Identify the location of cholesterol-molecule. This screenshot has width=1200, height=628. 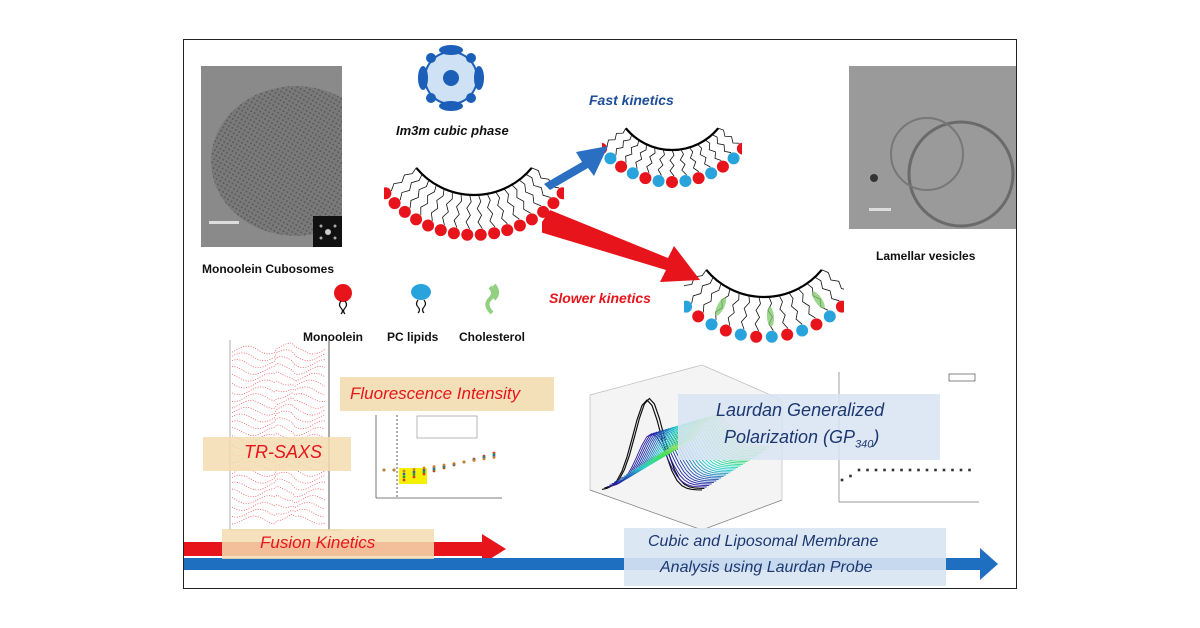
(770, 316).